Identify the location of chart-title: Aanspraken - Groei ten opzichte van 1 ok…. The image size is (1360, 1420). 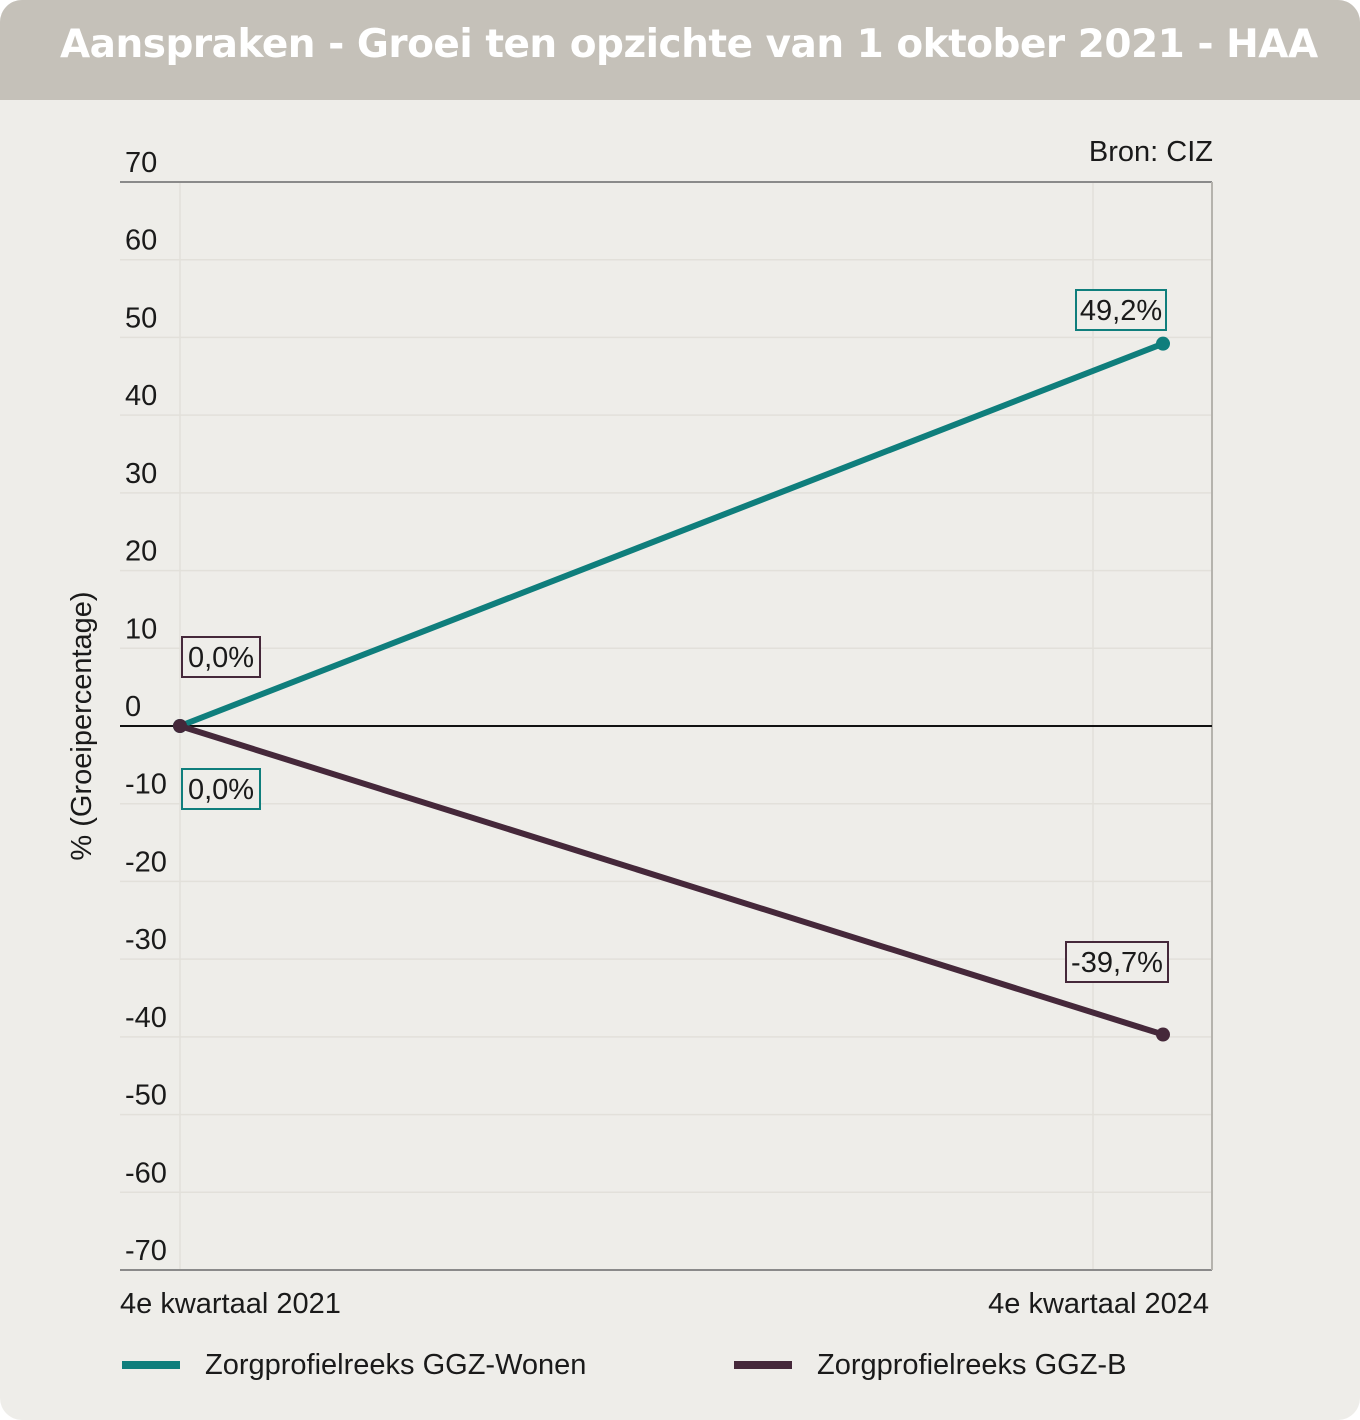
(689, 44).